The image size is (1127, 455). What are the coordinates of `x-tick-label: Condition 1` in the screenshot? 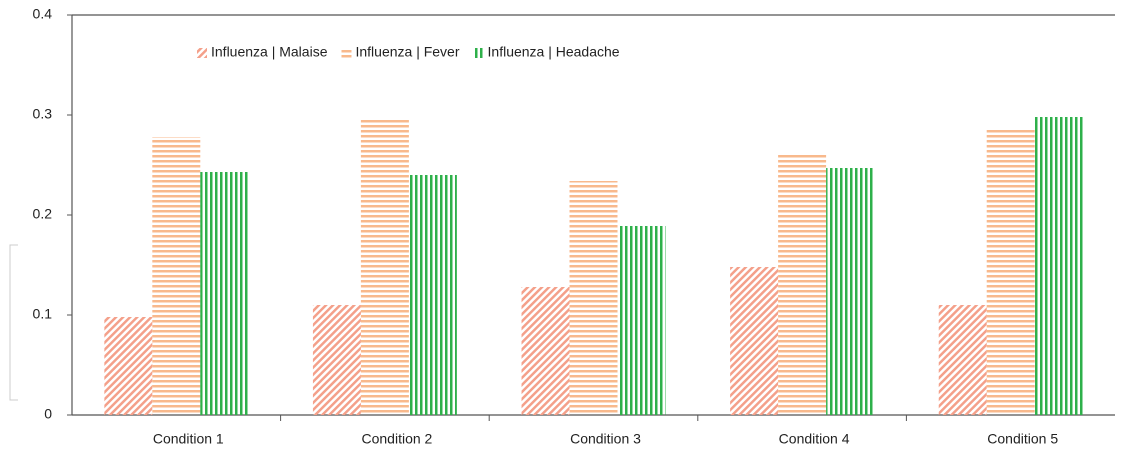 It's located at (188, 439).